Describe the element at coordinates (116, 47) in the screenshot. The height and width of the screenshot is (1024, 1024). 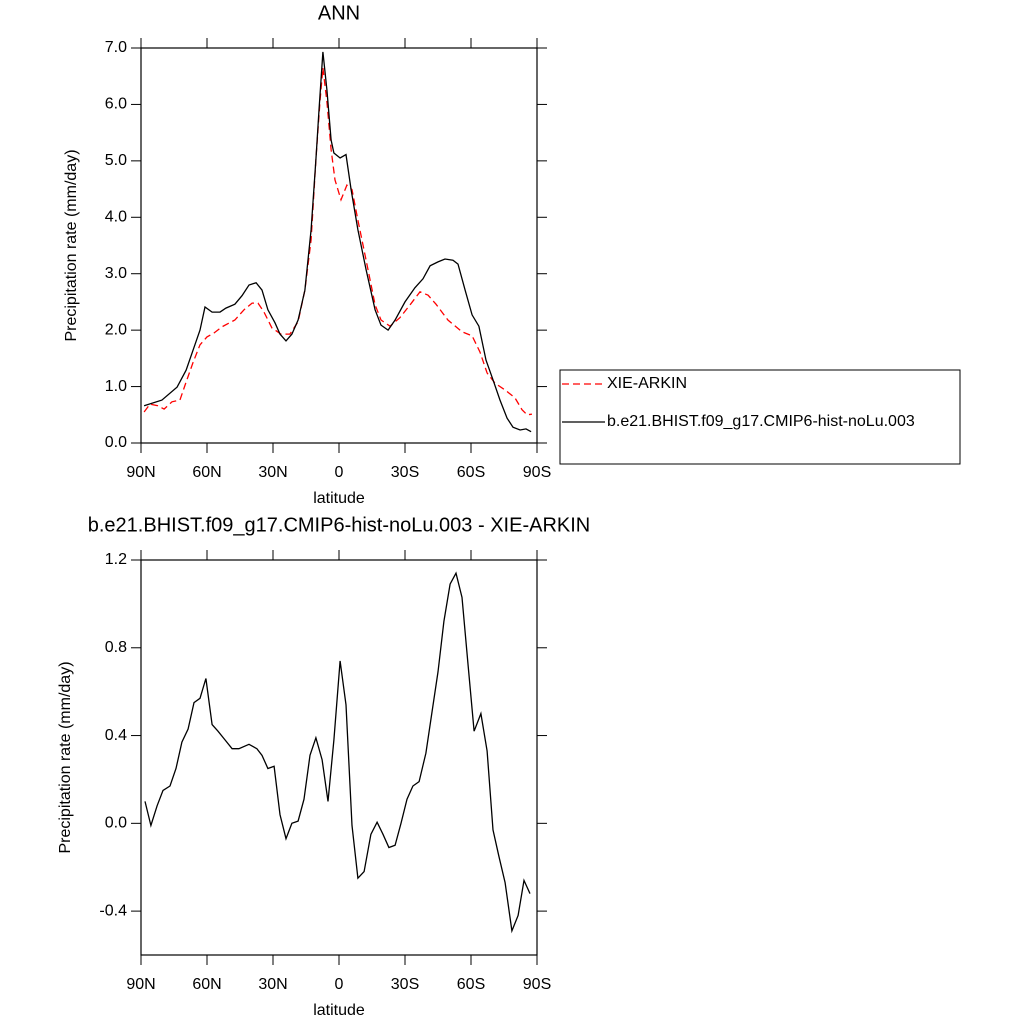
I see `y-tick-label: 7.0` at that location.